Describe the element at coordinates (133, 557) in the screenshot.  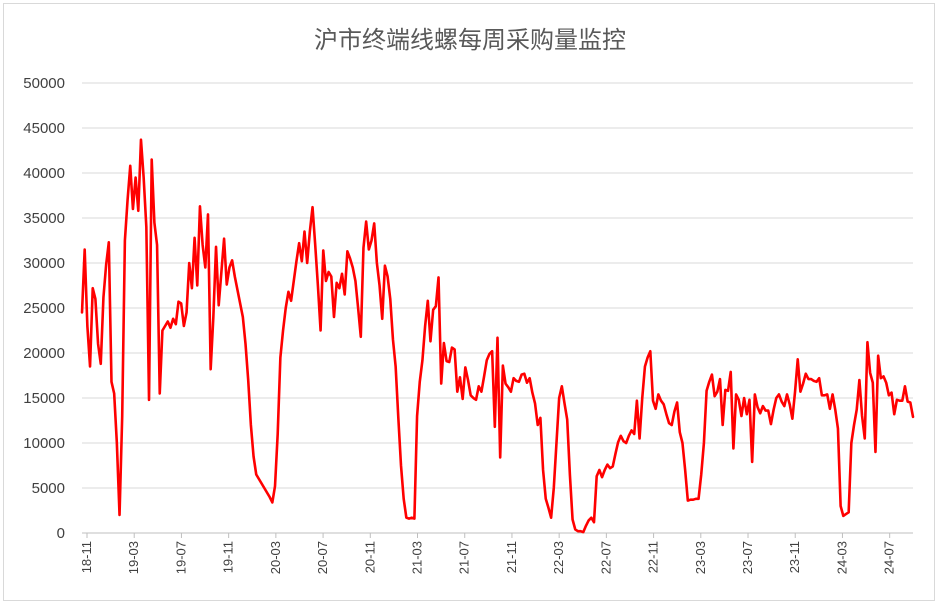
I see `x-tick-label-1: 19-03` at that location.